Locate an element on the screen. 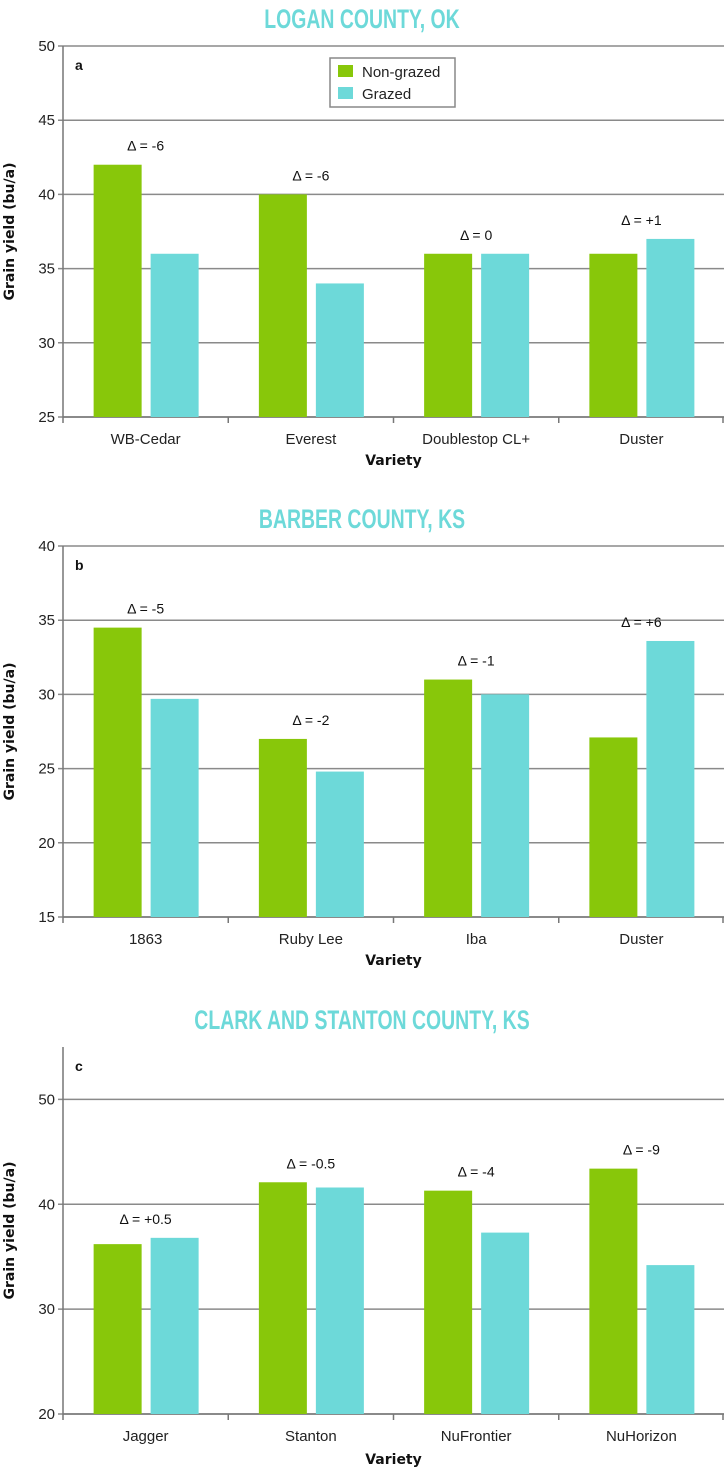 The height and width of the screenshot is (1477, 724). x-tick-label: Doublestop CL+ is located at coordinates (476, 439).